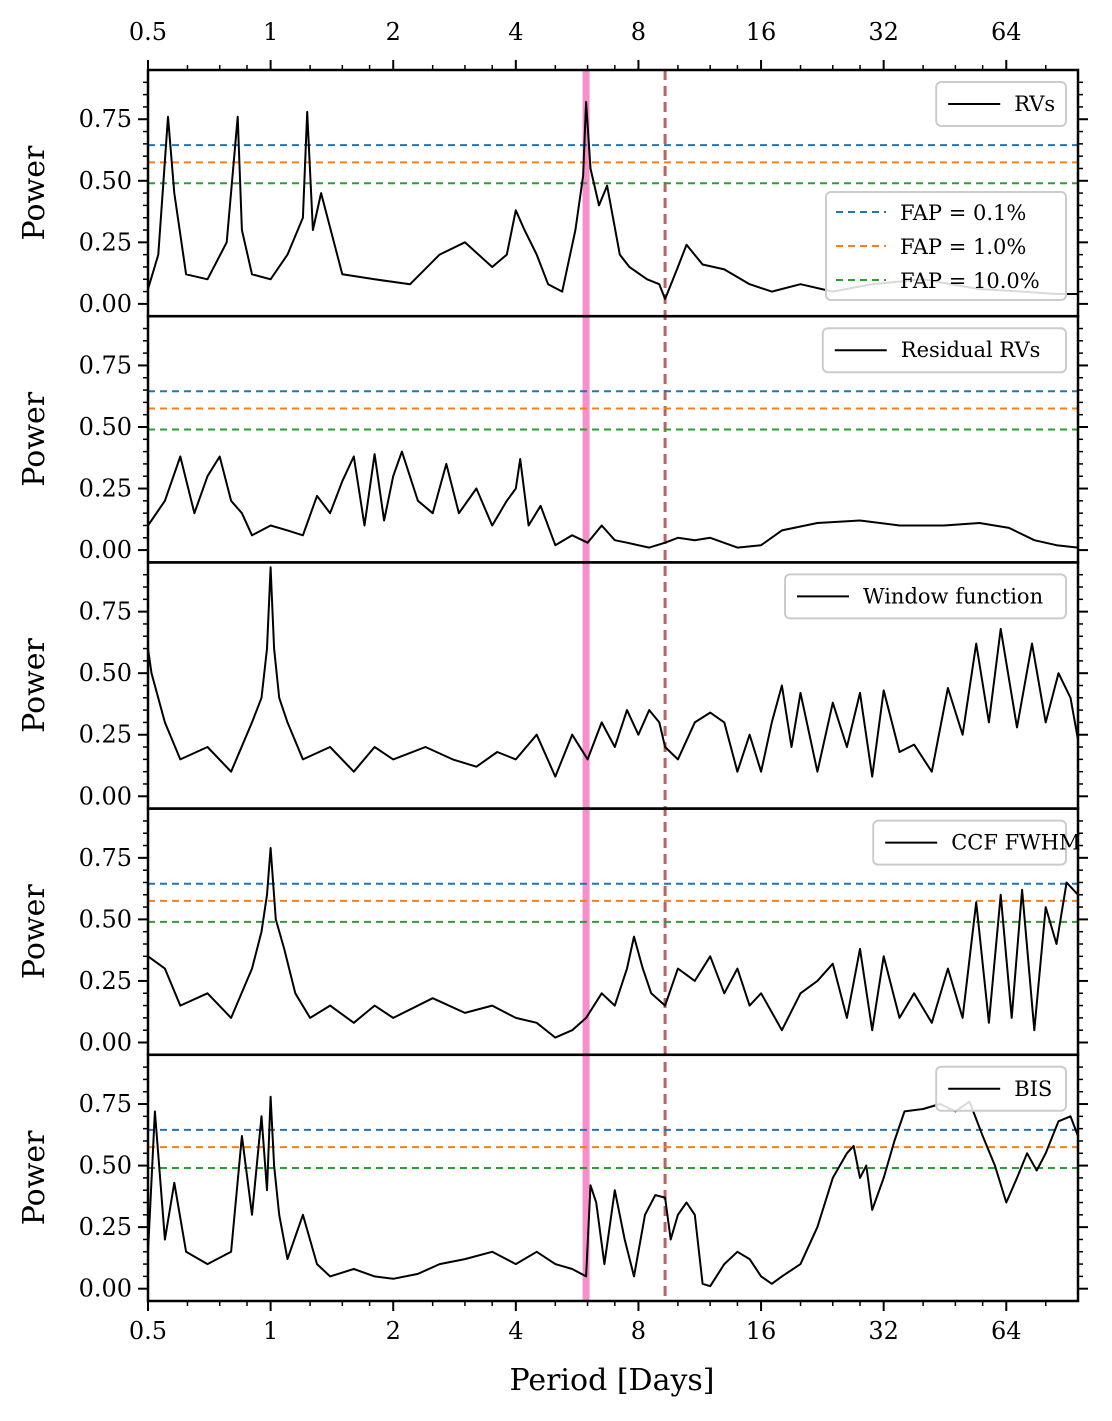  Describe the element at coordinates (515, 1331) in the screenshot. I see `x-tick-label-bottom: 4` at that location.